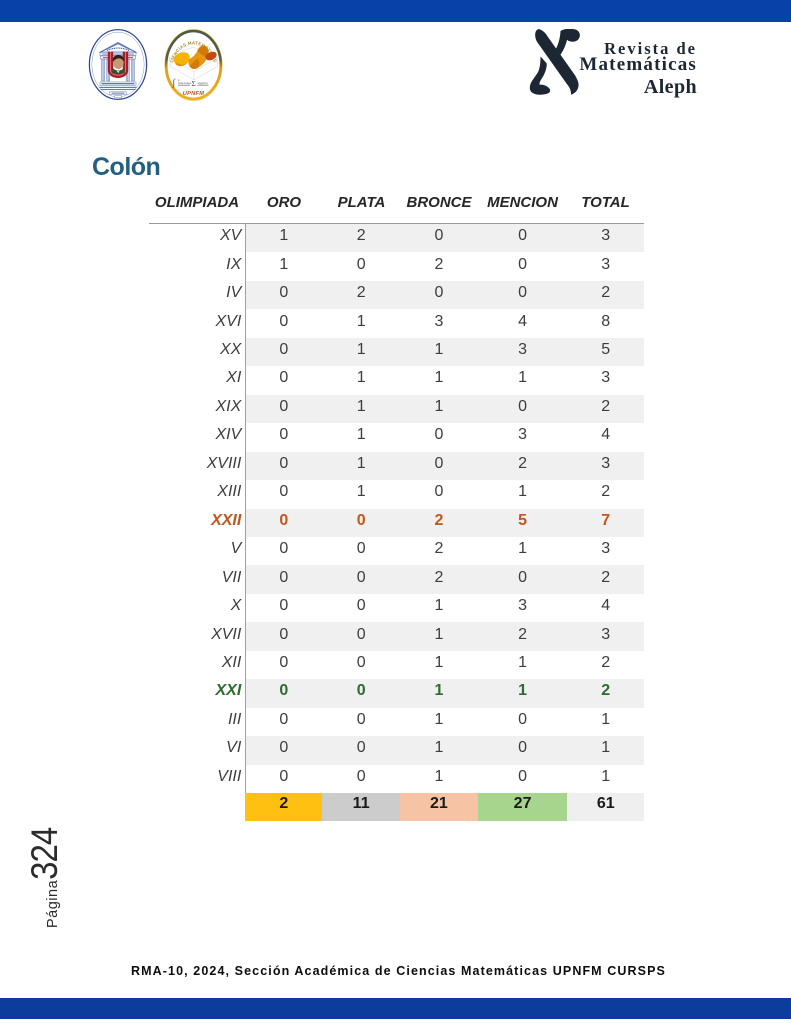 The height and width of the screenshot is (1023, 791). What do you see at coordinates (179, 80) in the screenshot?
I see `svg-text: n` at bounding box center [179, 80].